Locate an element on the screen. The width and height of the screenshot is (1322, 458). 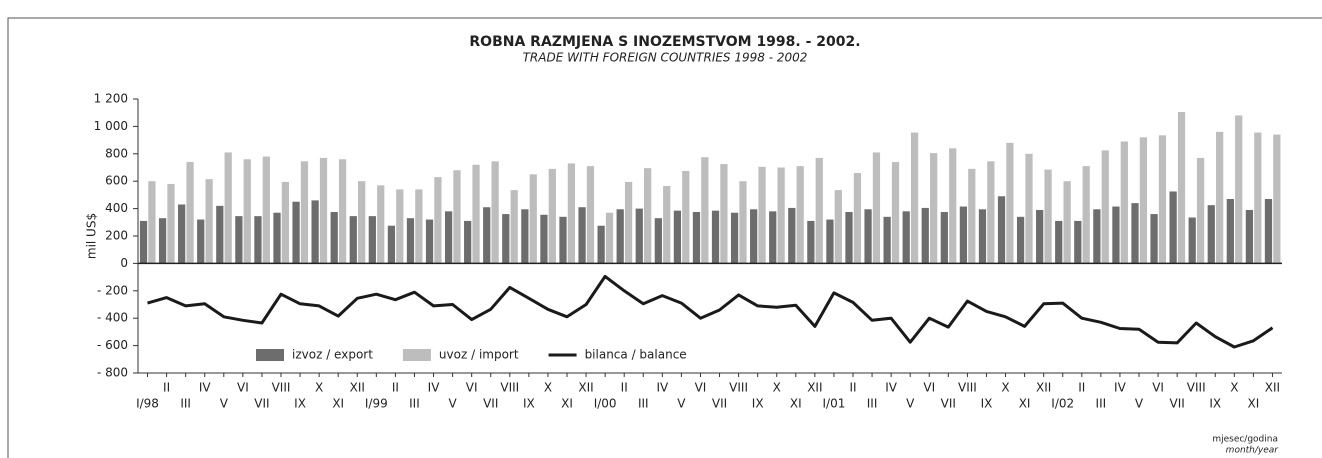
y-tick-label: 0 is located at coordinates (124, 263).